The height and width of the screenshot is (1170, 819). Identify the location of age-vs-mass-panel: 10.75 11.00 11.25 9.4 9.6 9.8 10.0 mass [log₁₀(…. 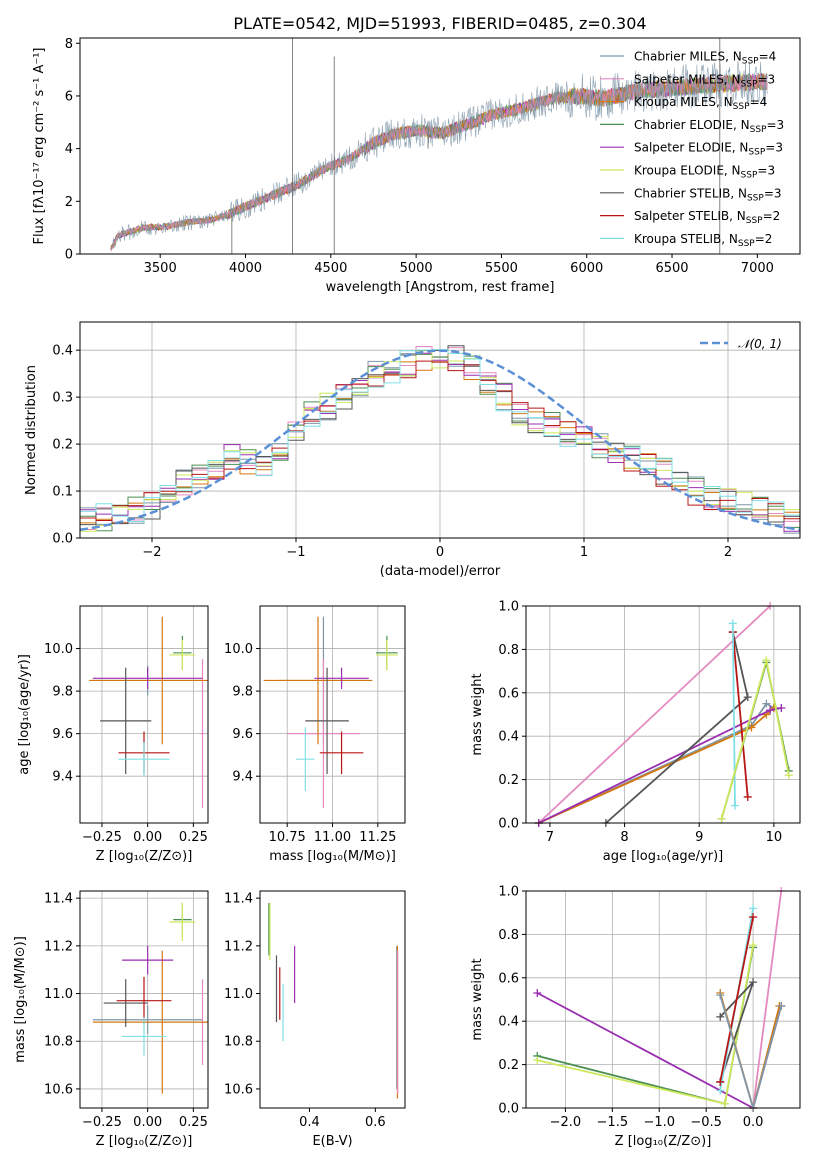
(315, 734).